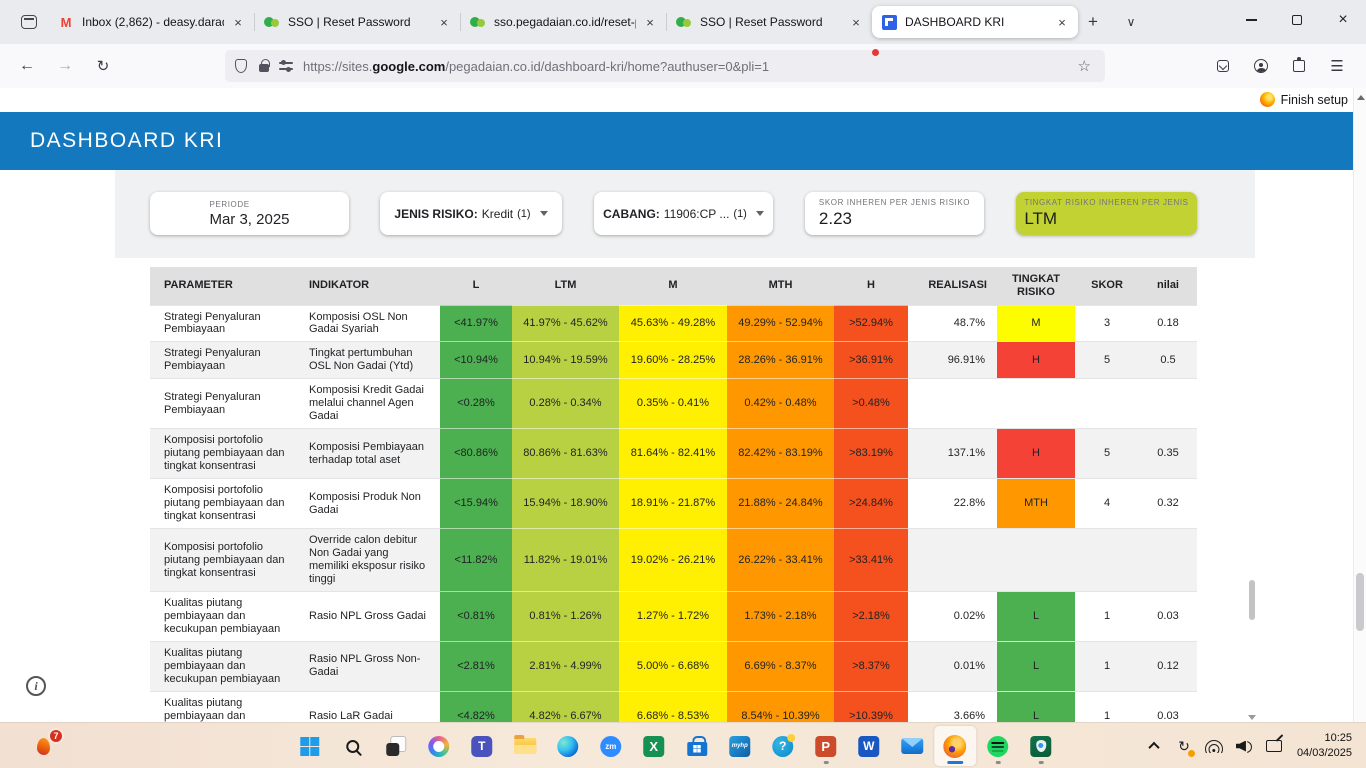  Describe the element at coordinates (229, 204) in the screenshot. I see `periode-label: PERIODE` at that location.